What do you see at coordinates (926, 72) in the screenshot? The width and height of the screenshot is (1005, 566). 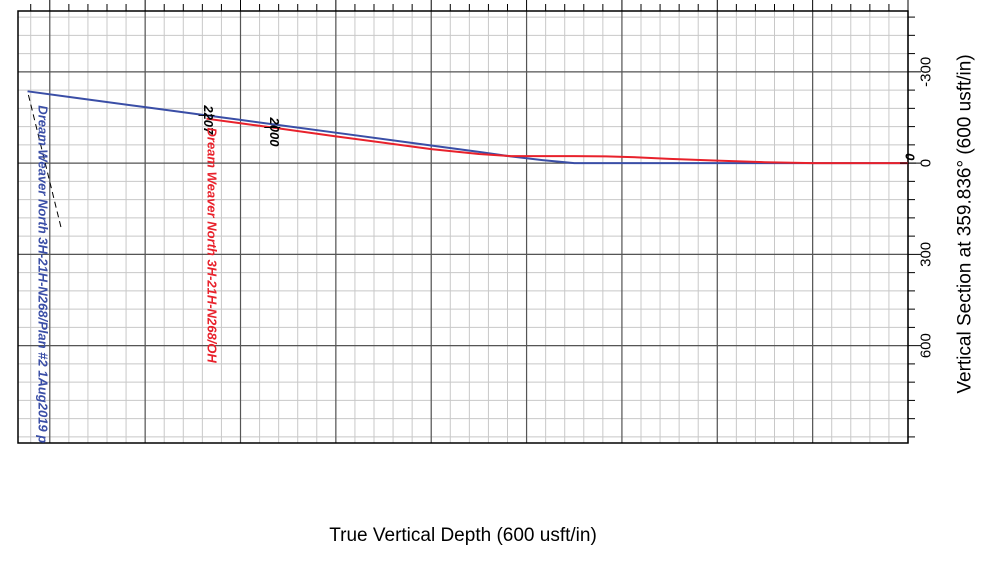 I see `y-tick-label: -300` at bounding box center [926, 72].